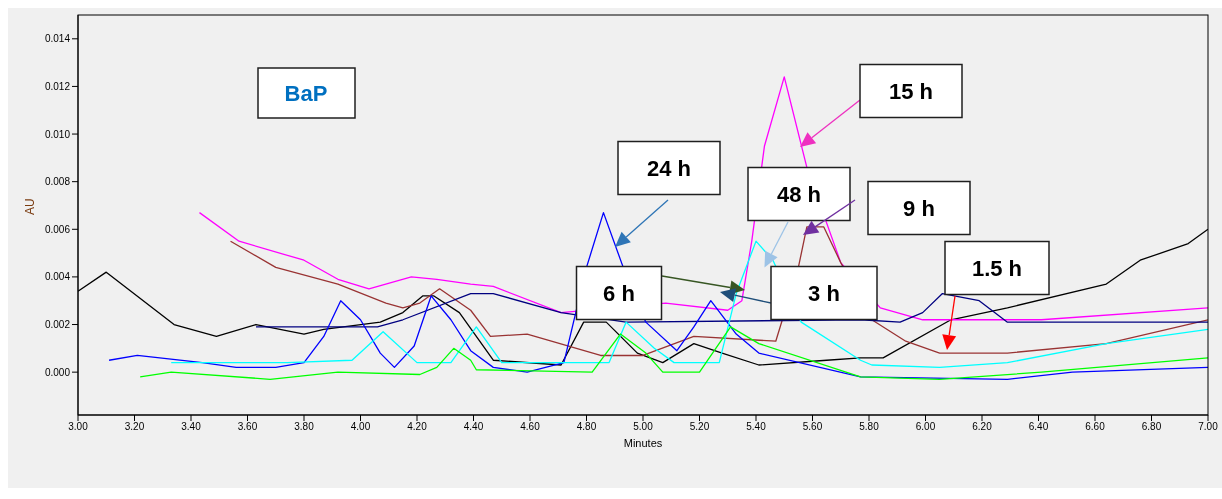 The image size is (1222, 499). What do you see at coordinates (643, 427) in the screenshot?
I see `x-tick-label: 5.00` at bounding box center [643, 427].